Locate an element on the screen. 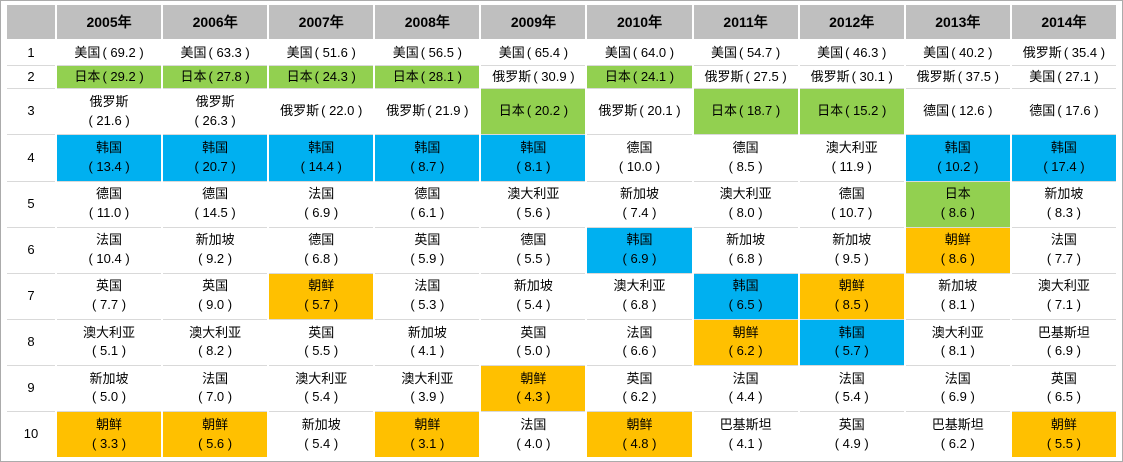 The image size is (1123, 462). table-cell: 俄罗斯 26.3 is located at coordinates (215, 112).